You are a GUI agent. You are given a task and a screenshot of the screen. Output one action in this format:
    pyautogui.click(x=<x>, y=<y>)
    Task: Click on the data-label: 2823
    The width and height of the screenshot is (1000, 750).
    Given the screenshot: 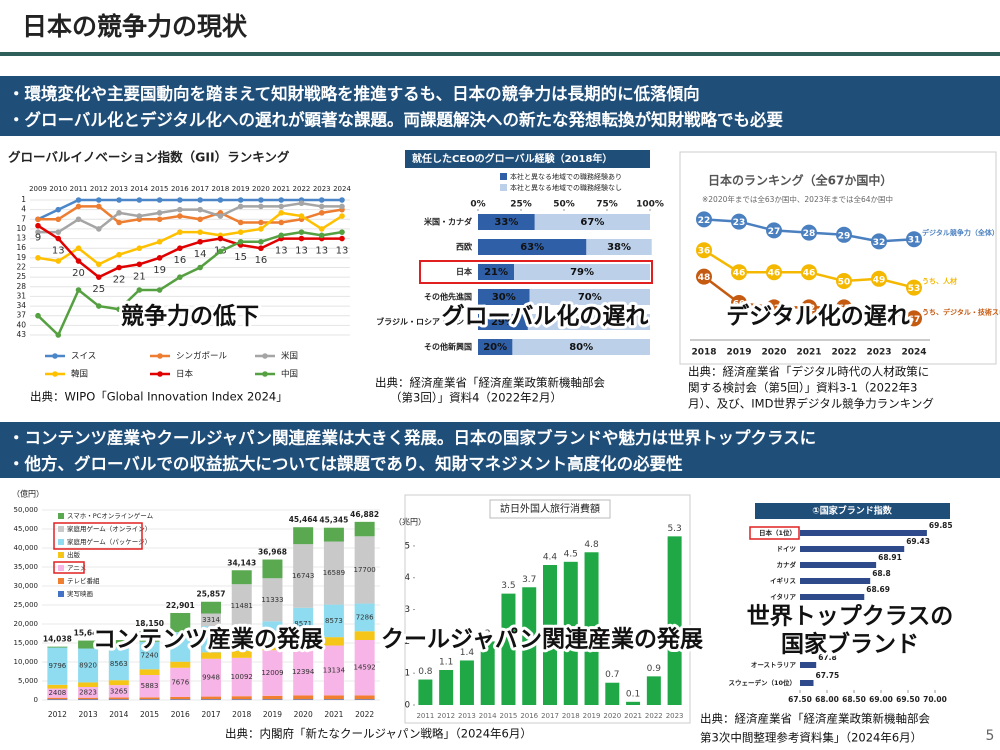 What is the action you would take?
    pyautogui.click(x=88, y=692)
    